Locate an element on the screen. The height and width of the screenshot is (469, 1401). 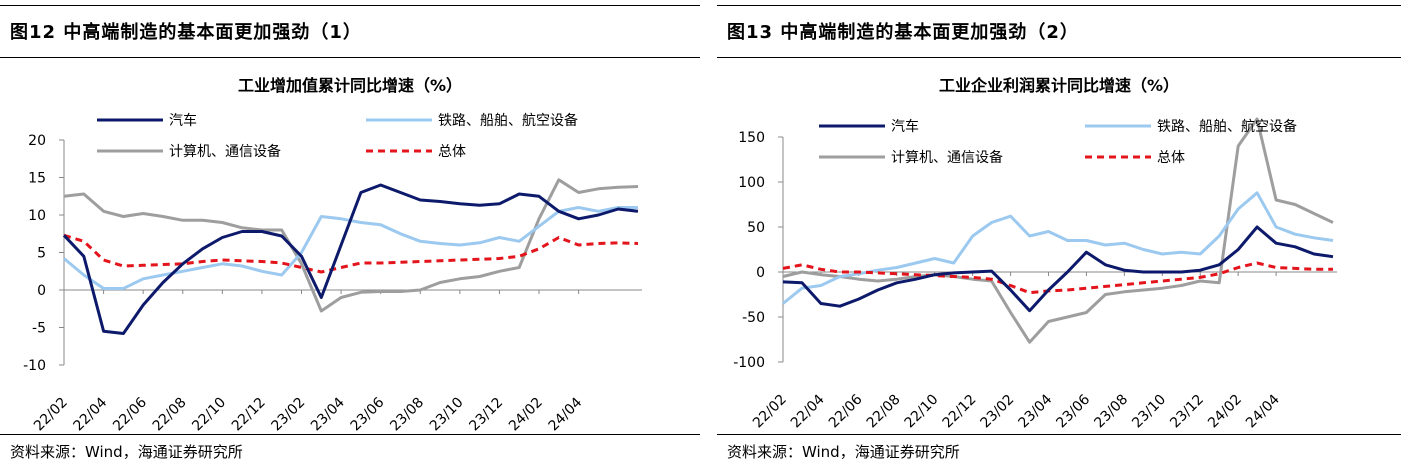
series-line-computer-comm is located at coordinates (351, 245).